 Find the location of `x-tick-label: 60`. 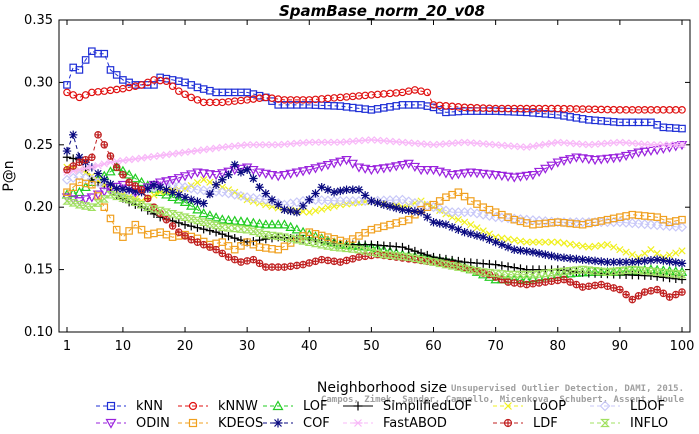

x-tick-label: 60 is located at coordinates (433, 346).